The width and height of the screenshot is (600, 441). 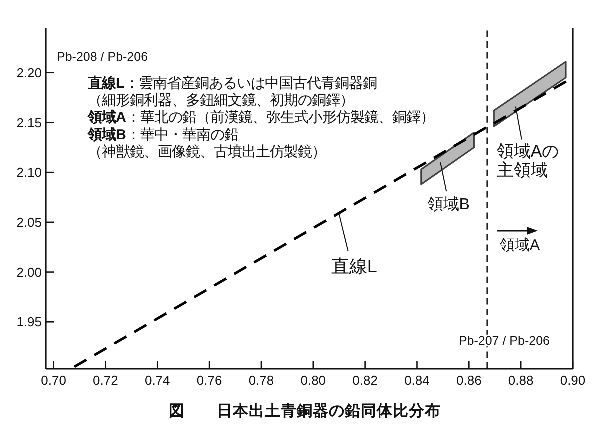 I want to click on x-tick-label: 0.78, so click(x=261, y=380).